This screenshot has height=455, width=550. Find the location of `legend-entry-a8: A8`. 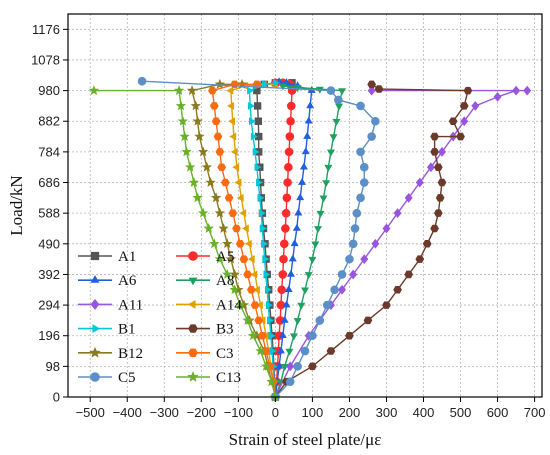

legend-entry-a8: A8 is located at coordinates (205, 281).